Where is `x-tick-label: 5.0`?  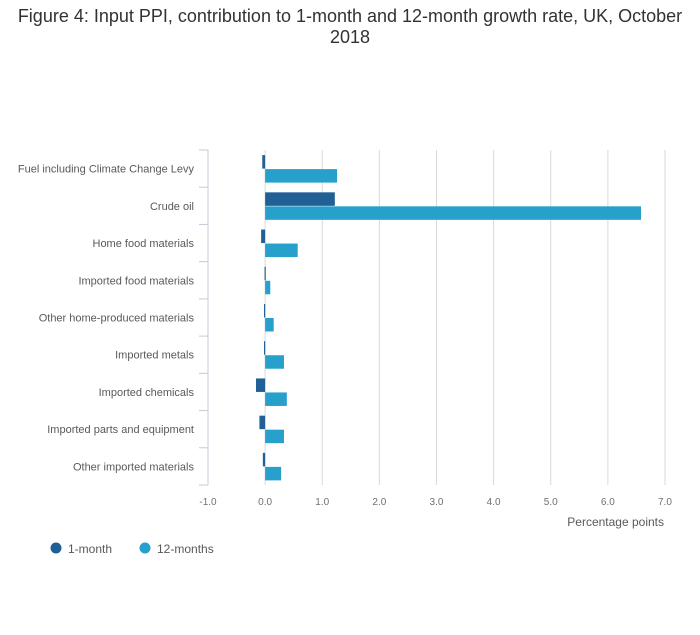 x-tick-label: 5.0 is located at coordinates (551, 502).